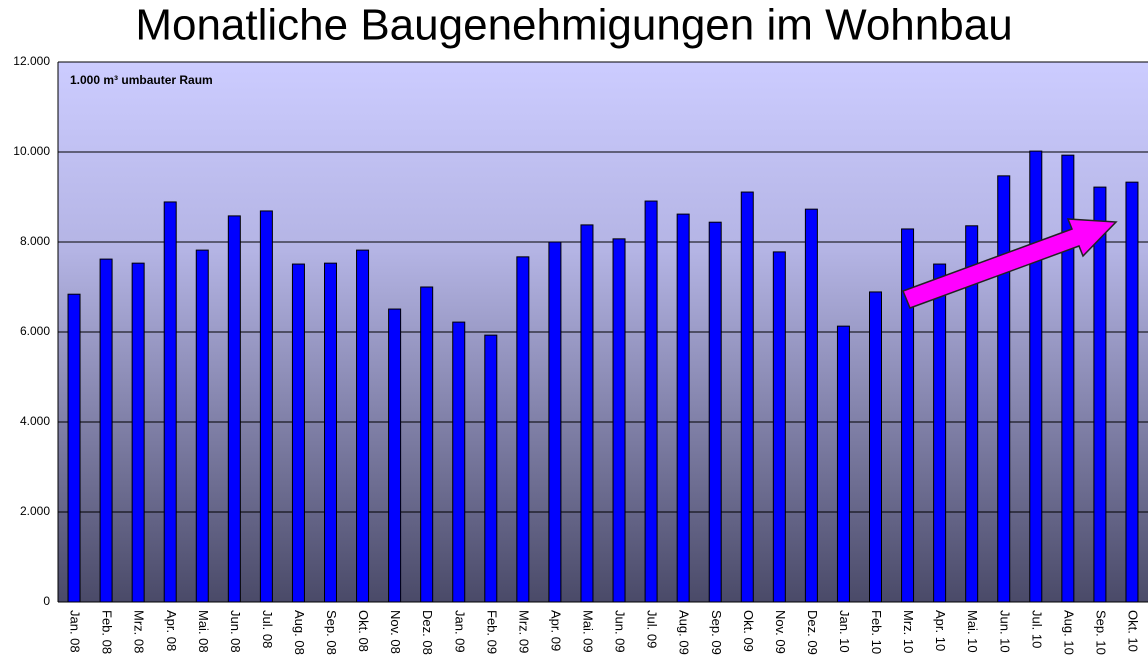 Image resolution: width=1148 pixels, height=667 pixels. Describe the element at coordinates (748, 631) in the screenshot. I see `x-tick-label: Okt. 09` at that location.